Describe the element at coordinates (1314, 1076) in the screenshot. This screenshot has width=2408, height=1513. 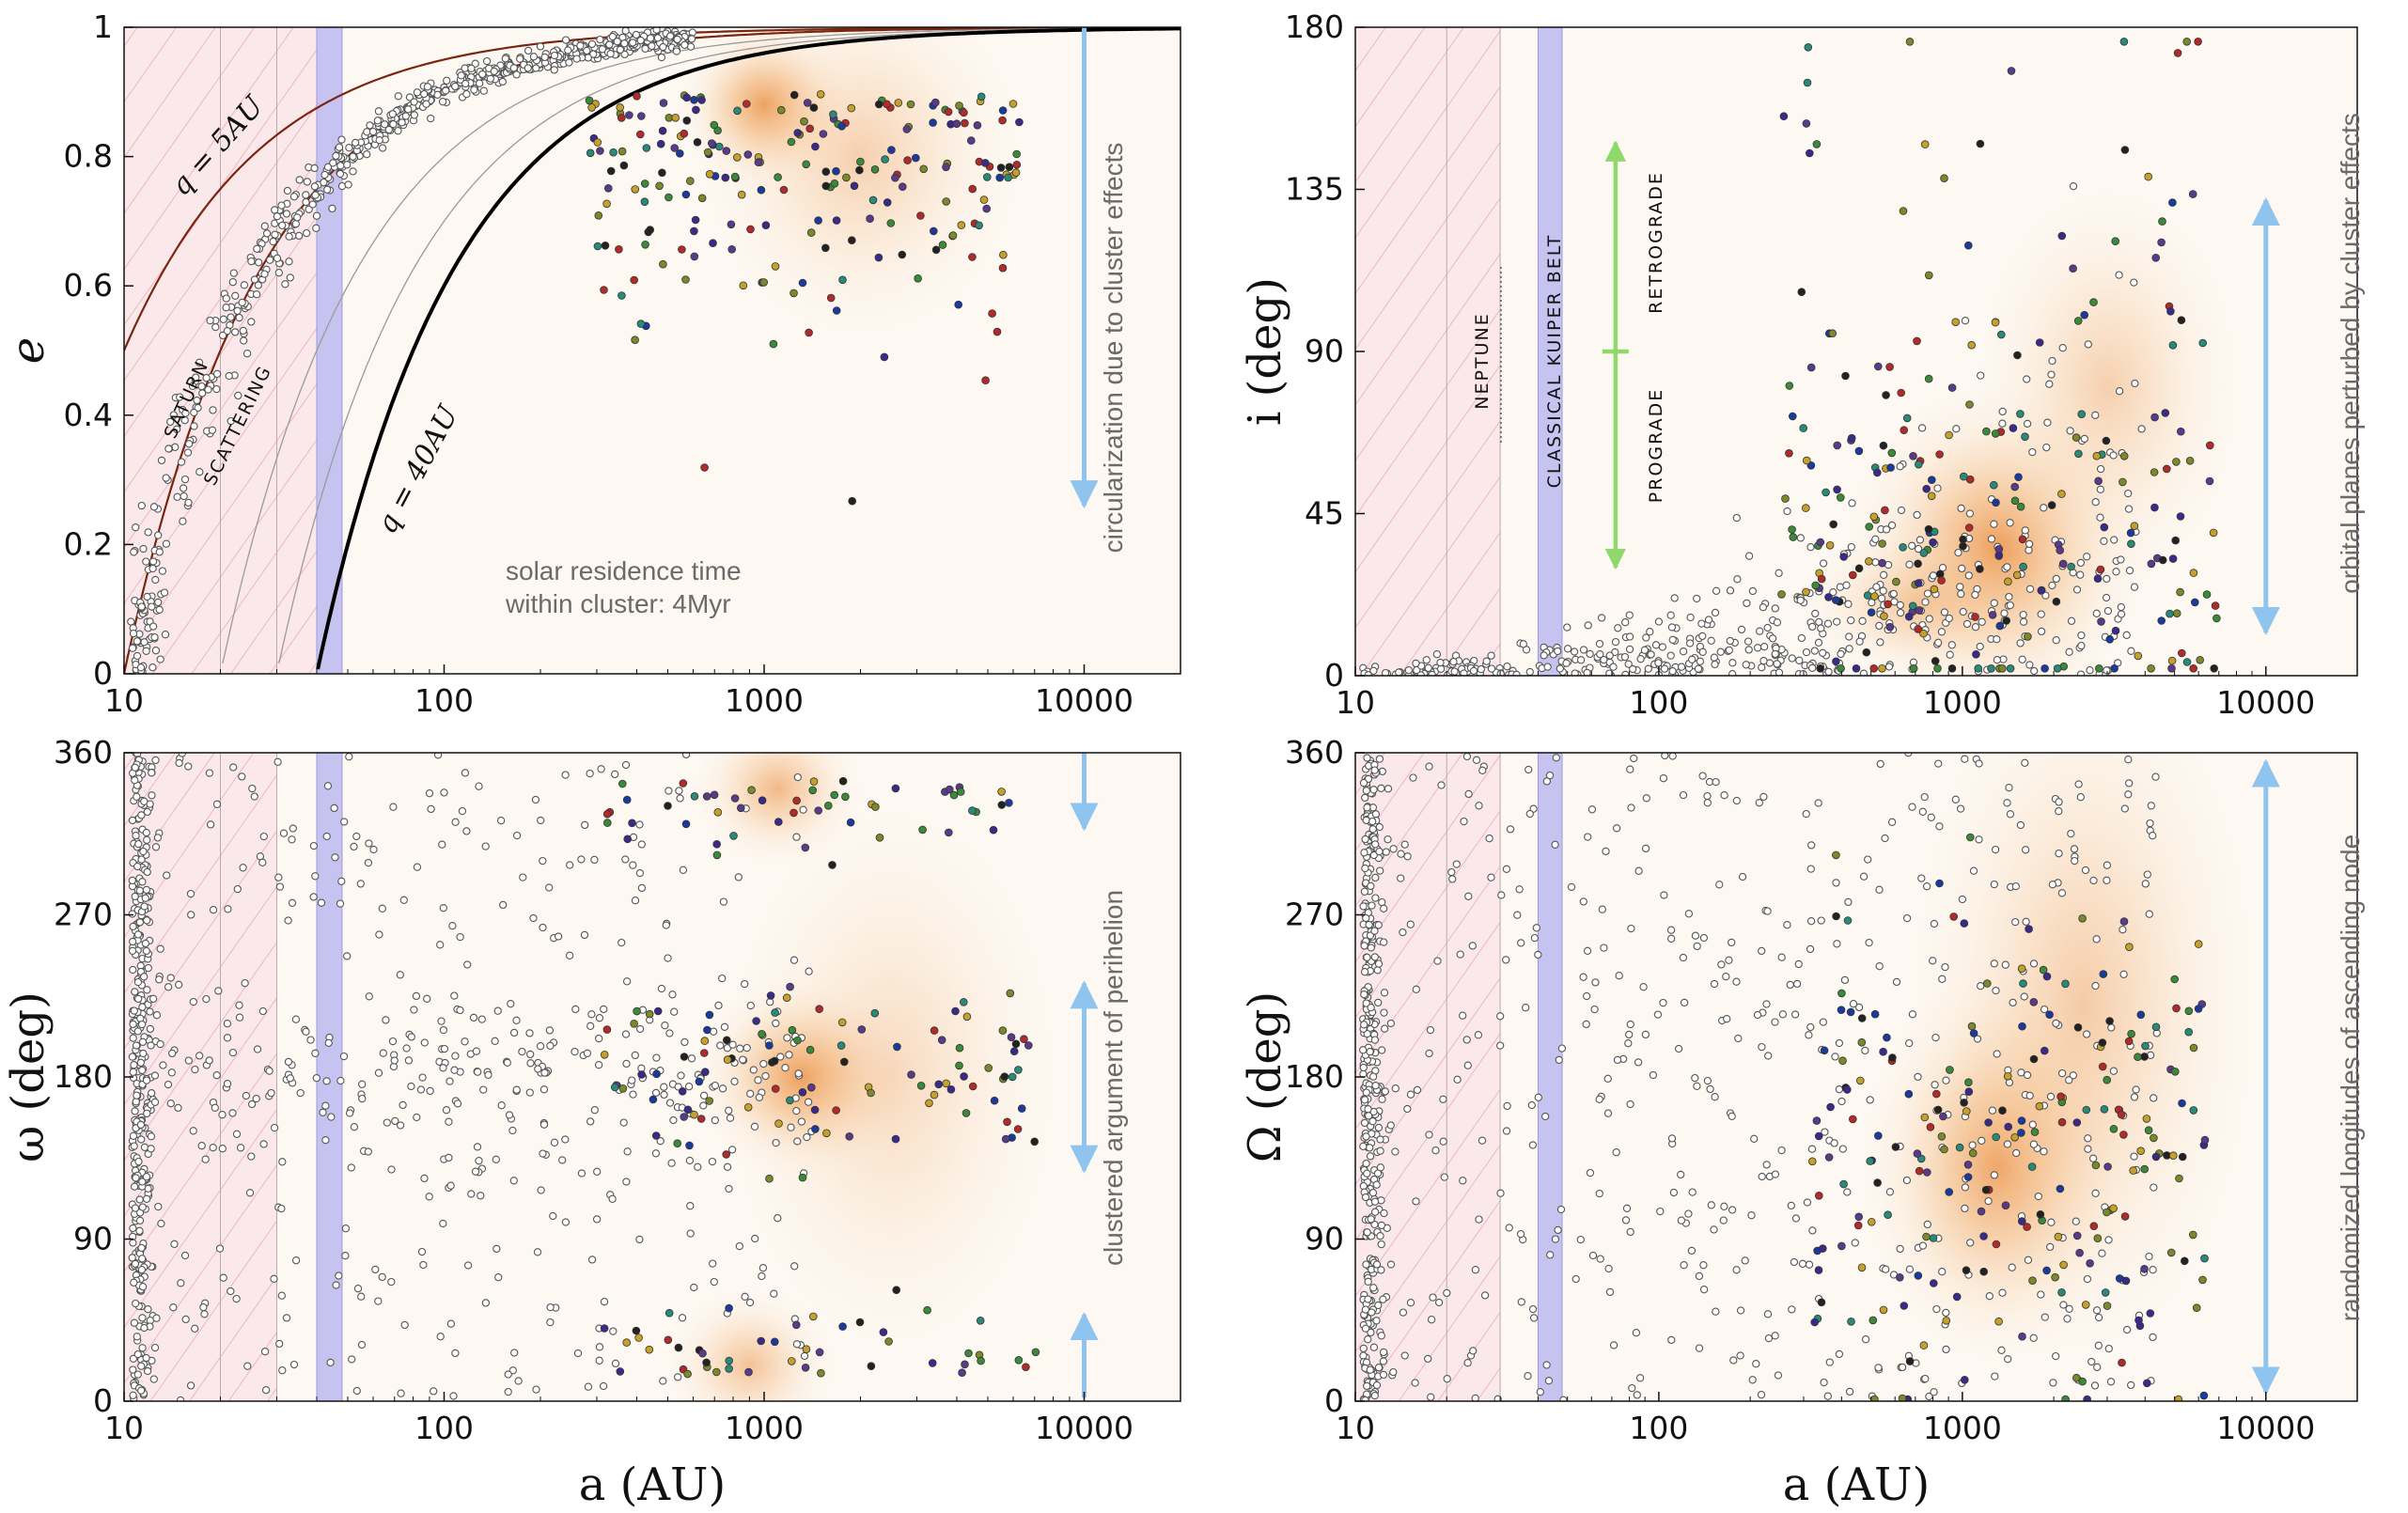
I see `y-tick-label-2: 180` at that location.